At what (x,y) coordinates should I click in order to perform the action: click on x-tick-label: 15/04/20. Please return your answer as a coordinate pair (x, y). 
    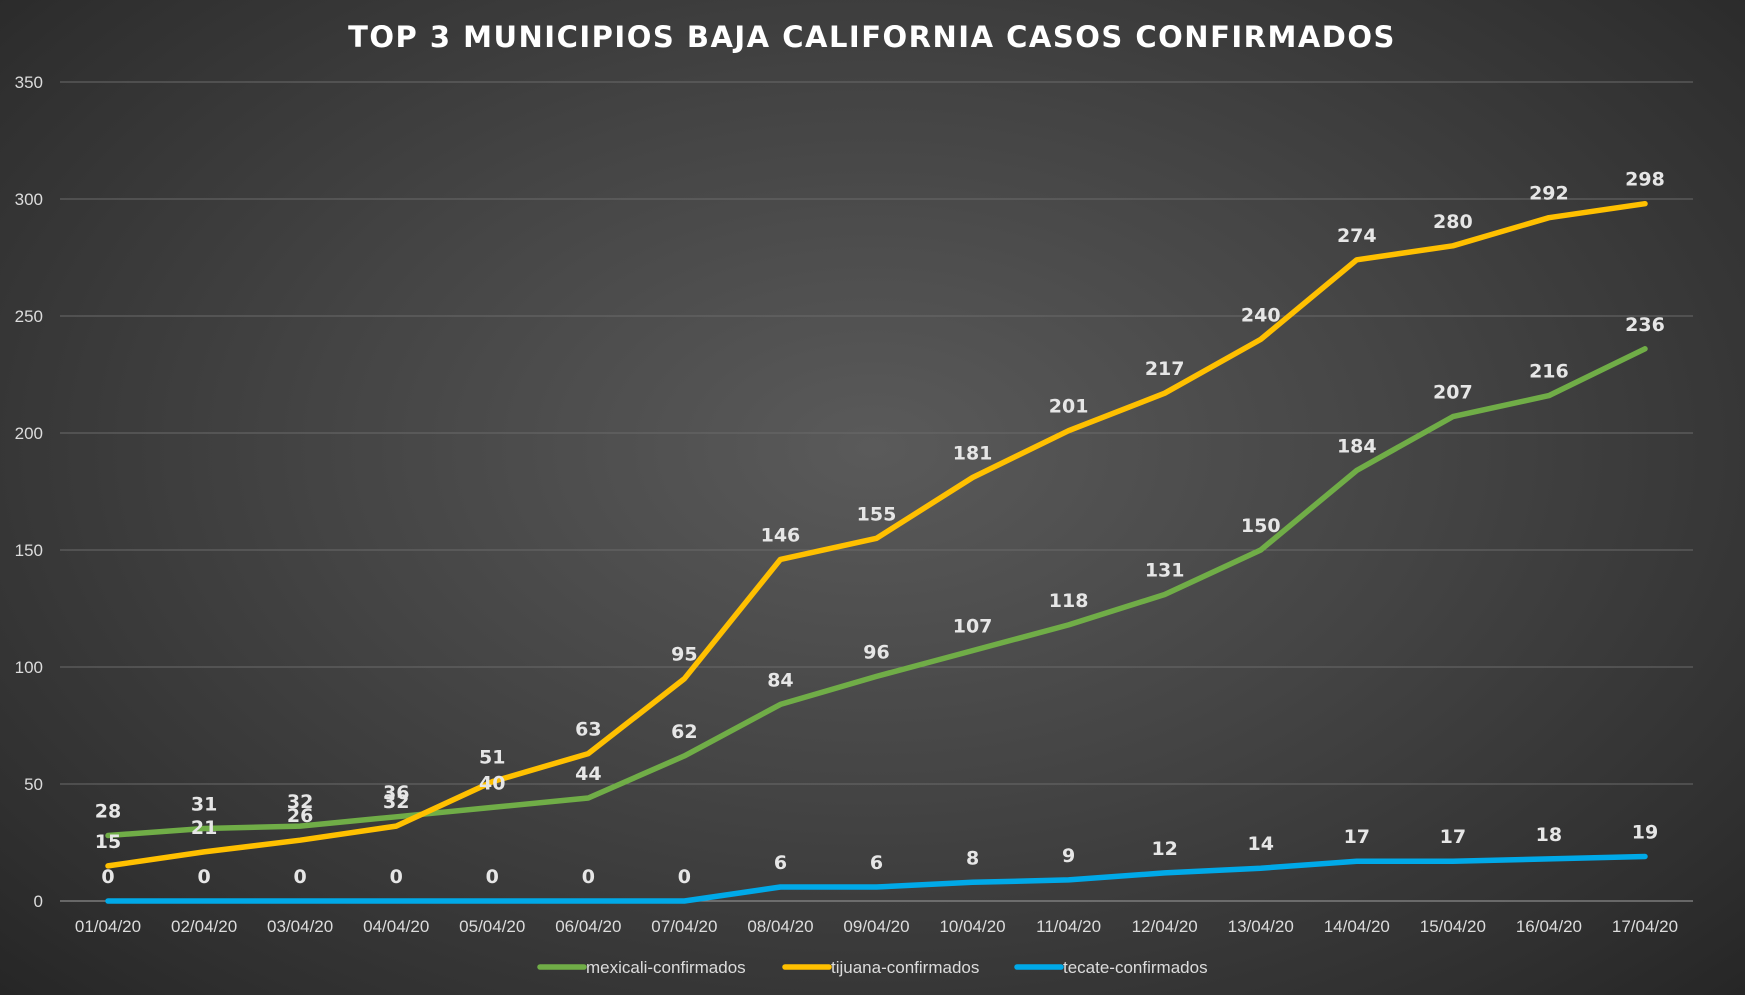
    Looking at the image, I should click on (1453, 926).